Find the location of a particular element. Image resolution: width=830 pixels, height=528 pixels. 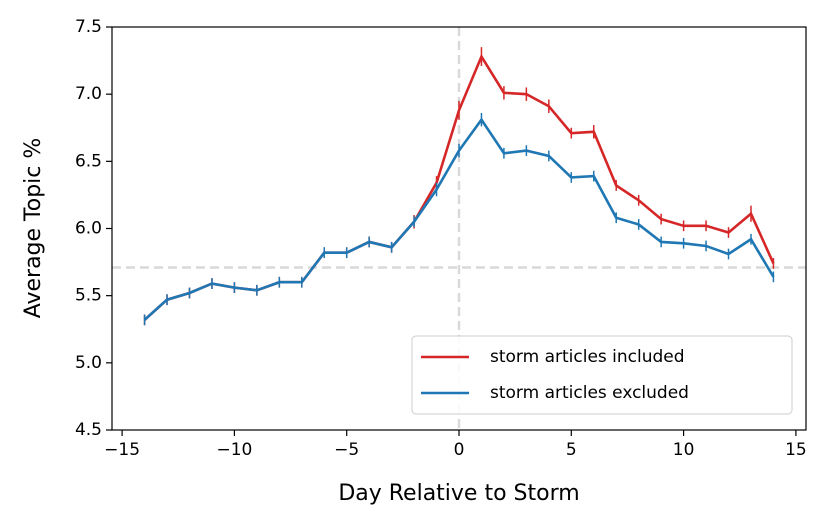

y-tick-label: 5.0 is located at coordinates (88, 363).